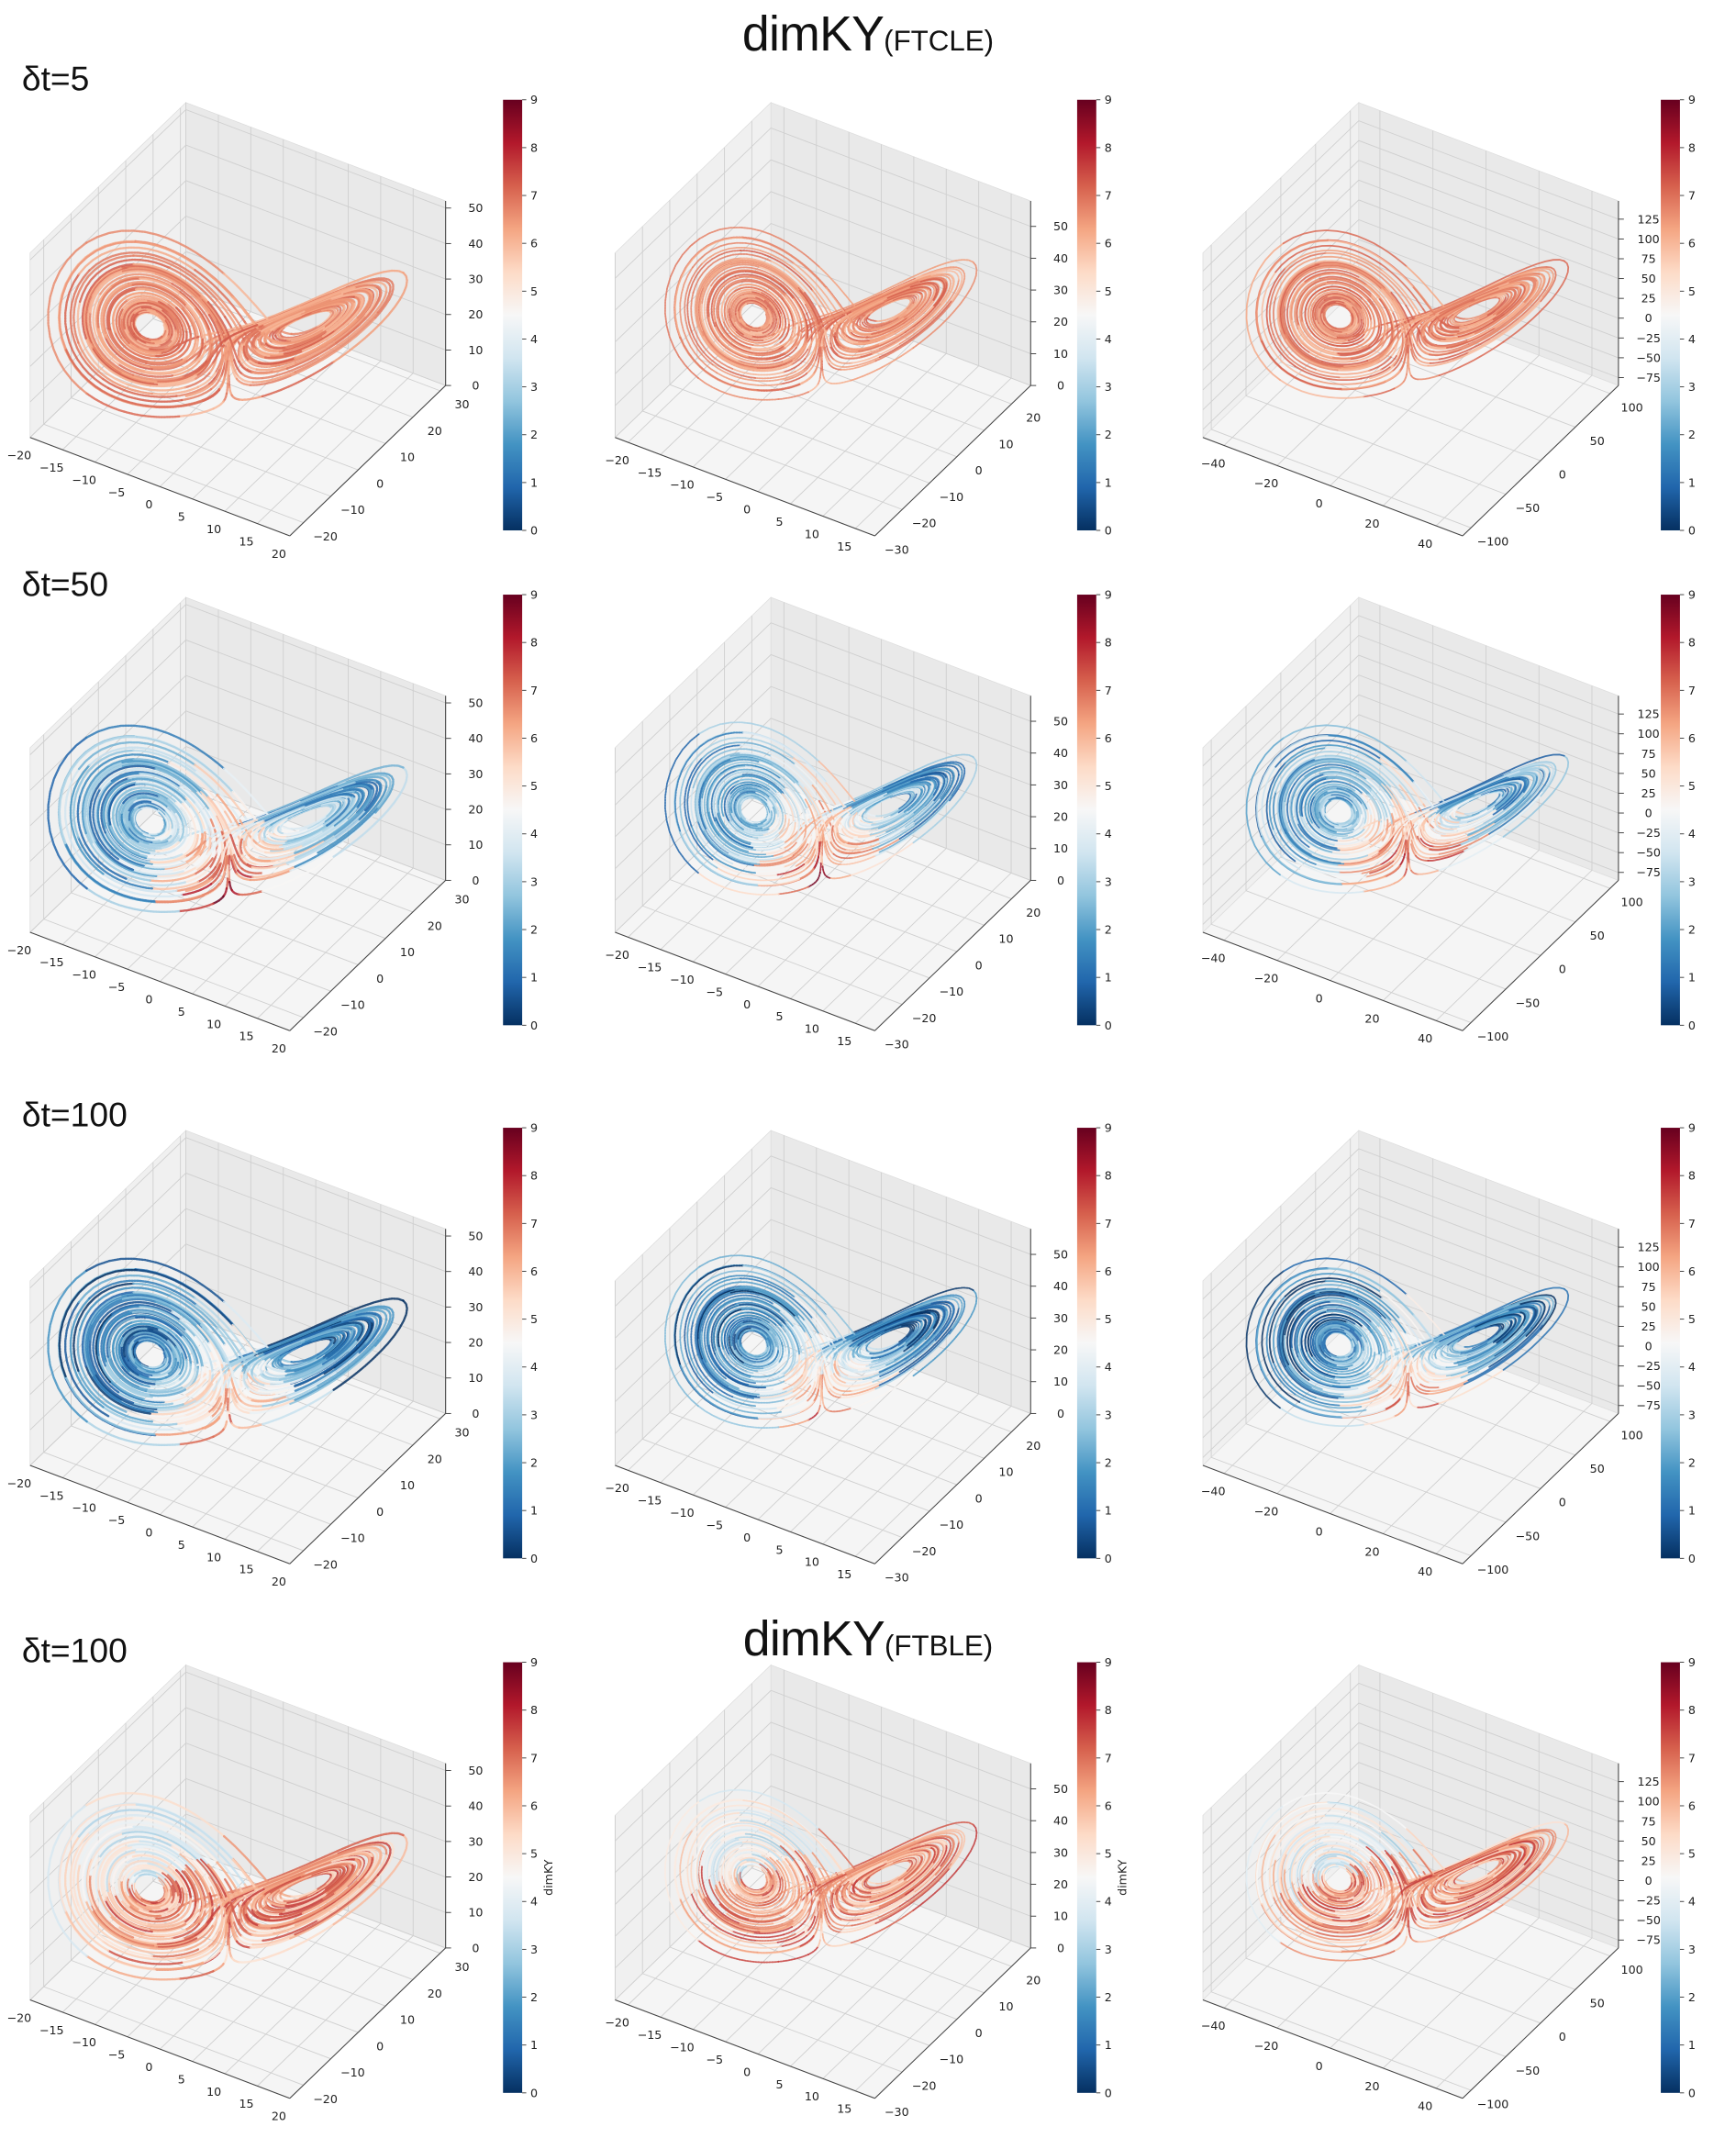 This screenshot has width=1736, height=2149. Describe the element at coordinates (214, 529) in the screenshot. I see `x-tick-label: 10` at that location.